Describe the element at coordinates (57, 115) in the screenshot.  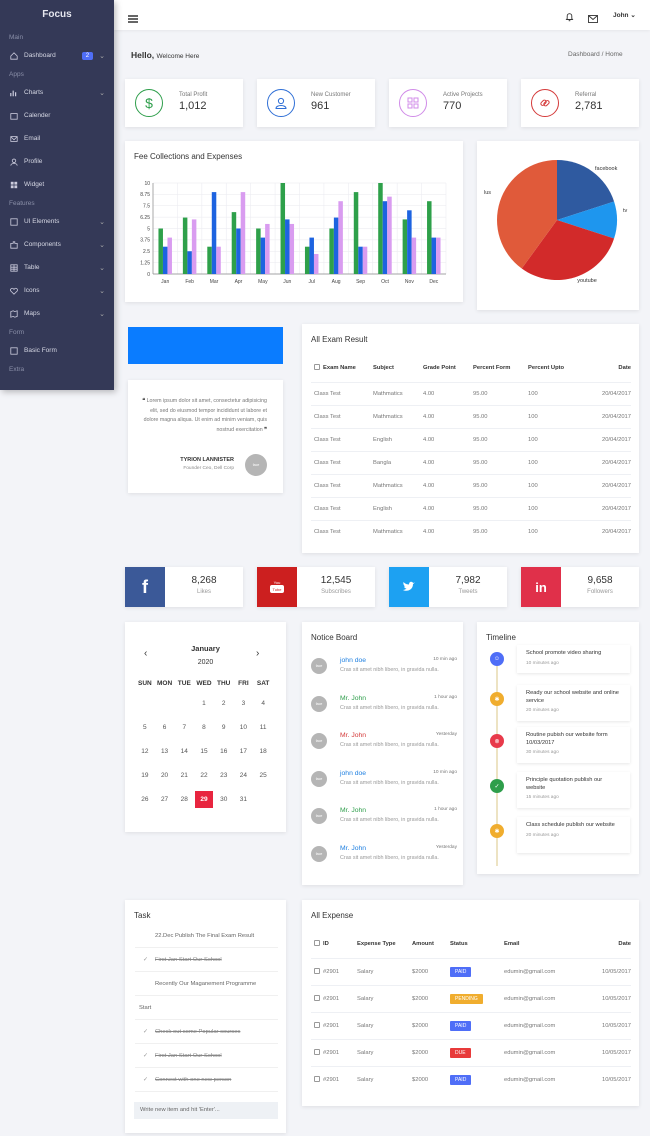
I see `sidebar-item-calender: Calender` at that location.